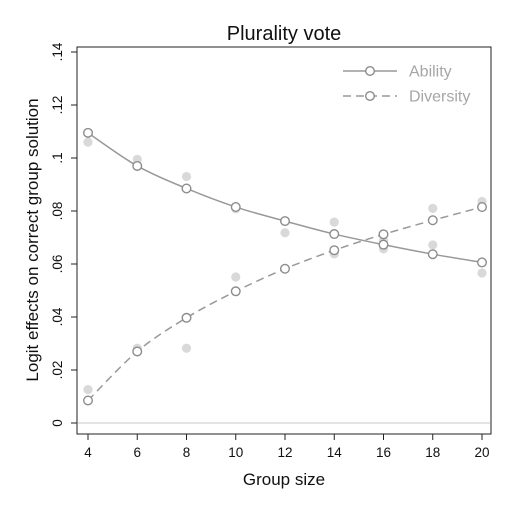 The image size is (511, 511). I want to click on y-tick-label: .12, so click(57, 105).